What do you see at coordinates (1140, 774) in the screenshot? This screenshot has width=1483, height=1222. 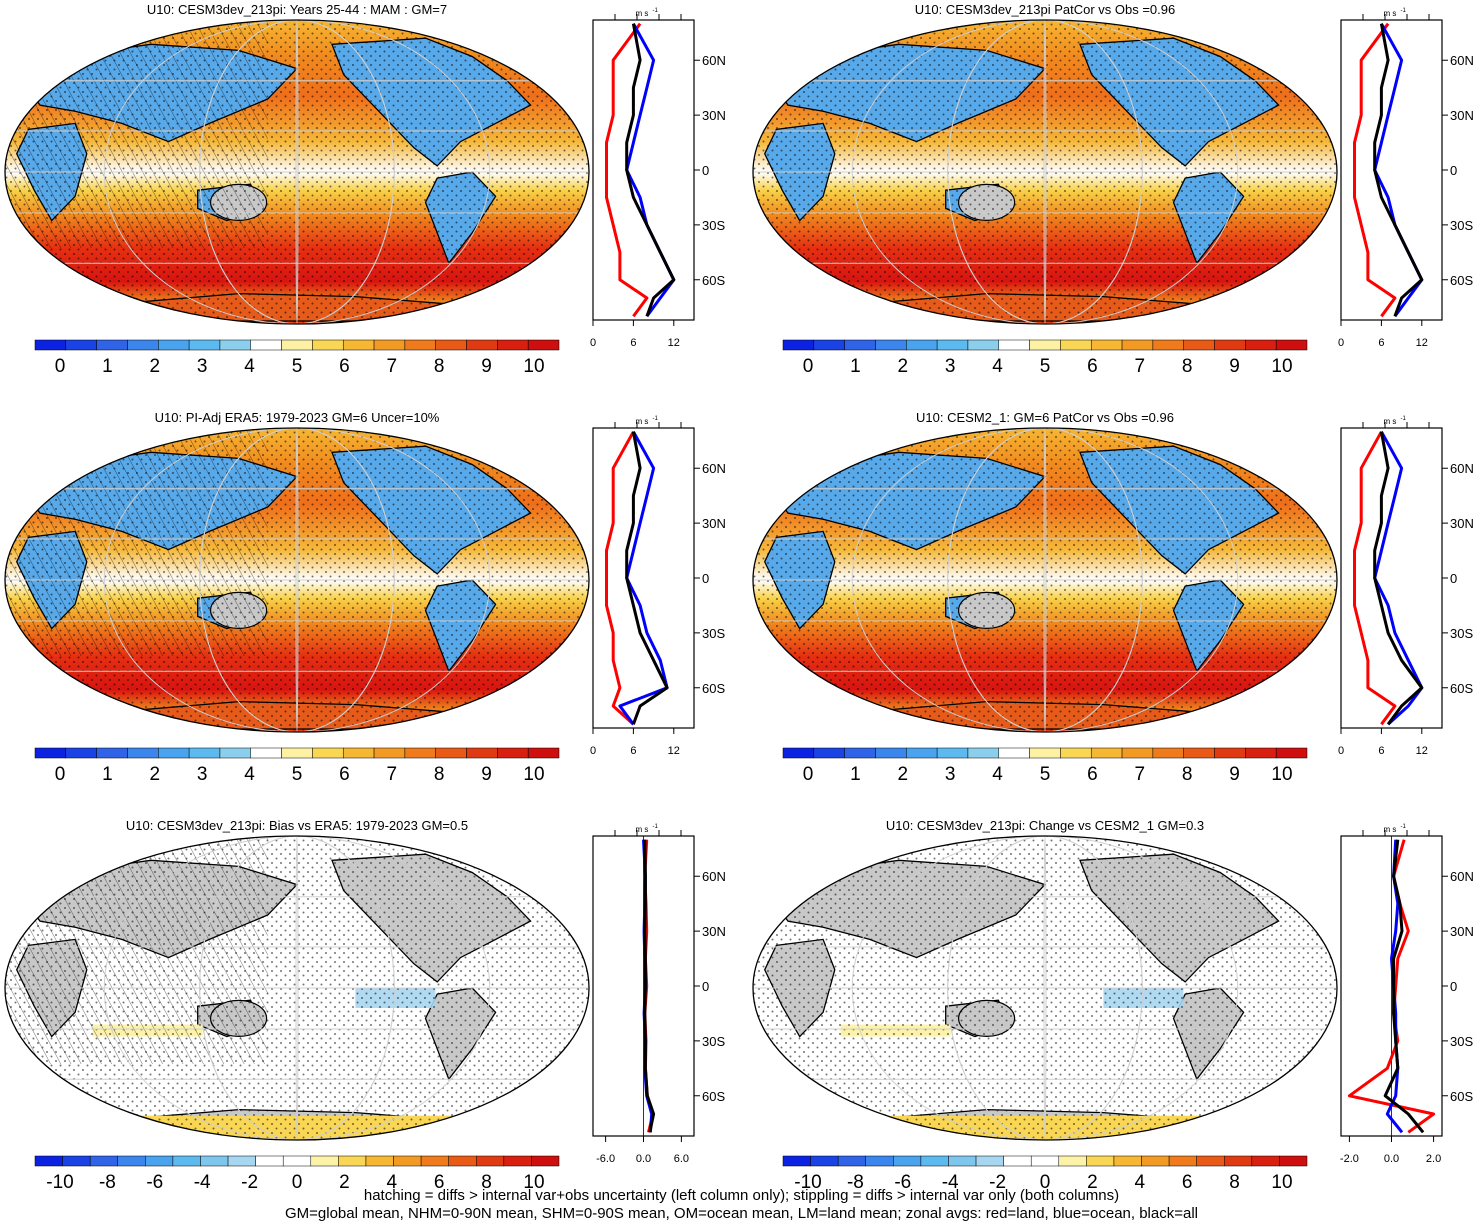 I see `colorbar-tick-label: 7` at bounding box center [1140, 774].